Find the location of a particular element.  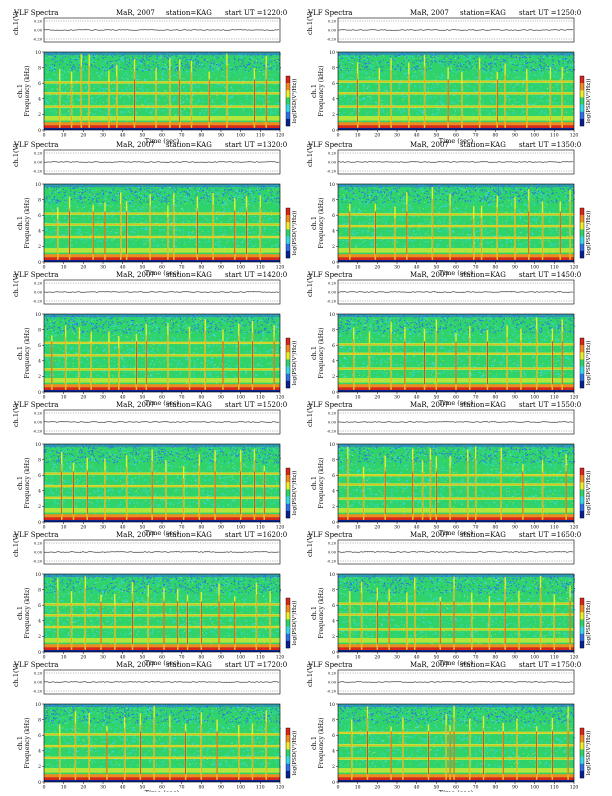

x-axis-label: Time (sec) is located at coordinates (456, 663).